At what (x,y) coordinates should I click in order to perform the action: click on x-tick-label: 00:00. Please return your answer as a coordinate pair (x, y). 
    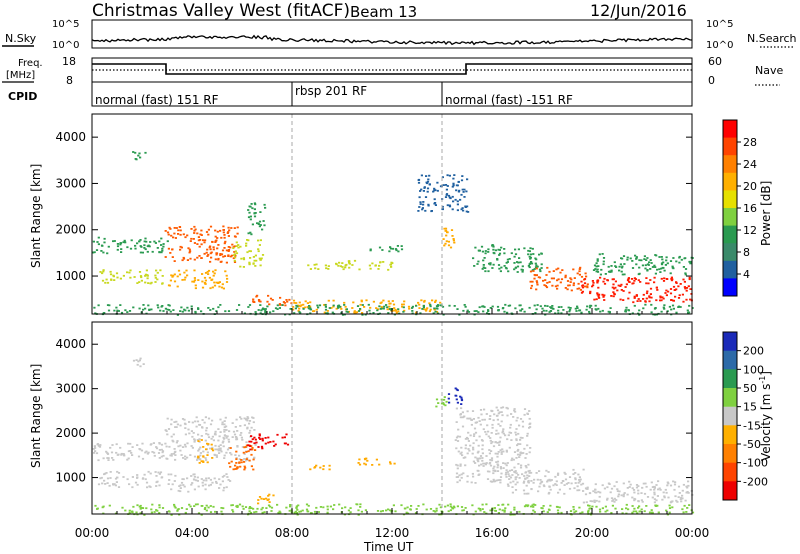
    Looking at the image, I should click on (92, 533).